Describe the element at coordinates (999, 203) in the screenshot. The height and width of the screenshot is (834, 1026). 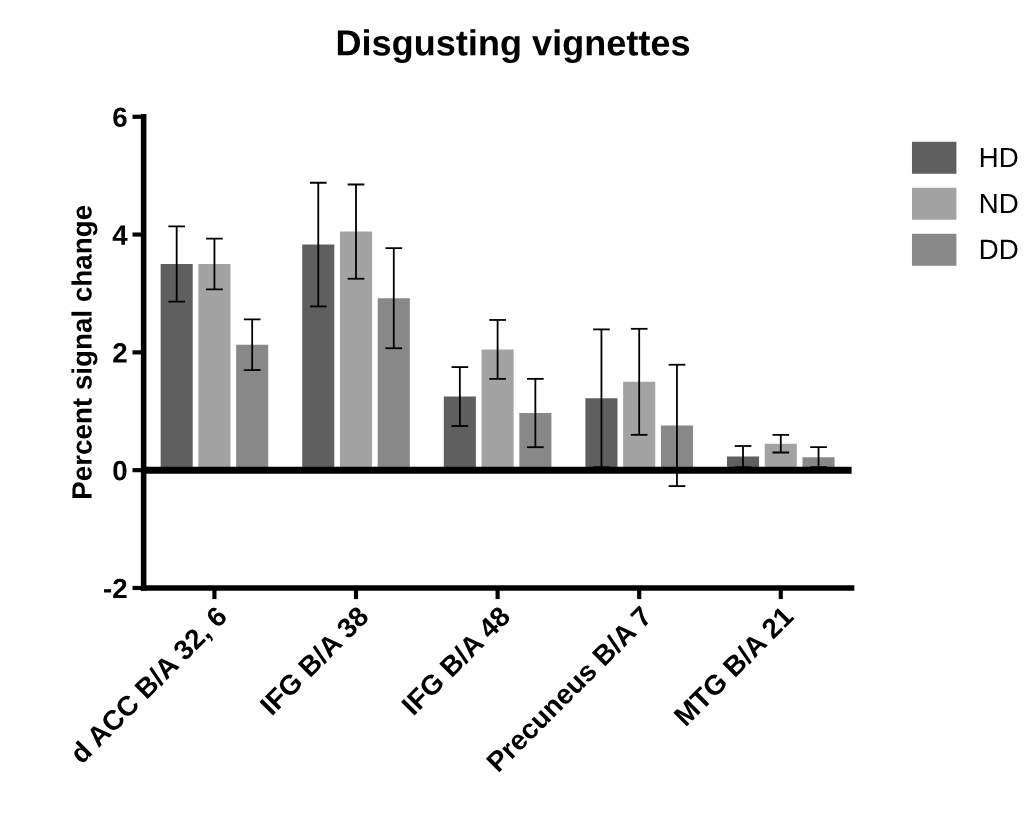
I see `legend-label: ND` at that location.